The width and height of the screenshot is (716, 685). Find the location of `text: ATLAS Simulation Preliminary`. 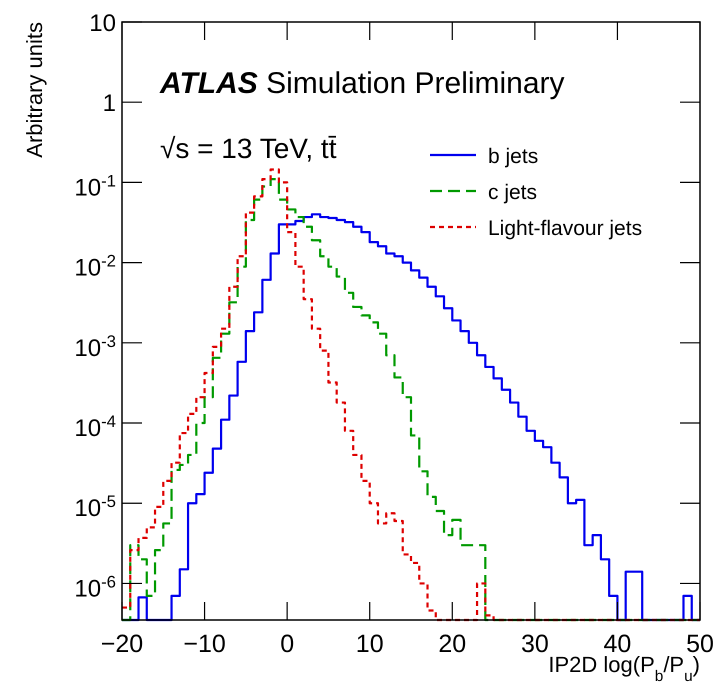

text: ATLAS Simulation Preliminary is located at coordinates (362, 83).